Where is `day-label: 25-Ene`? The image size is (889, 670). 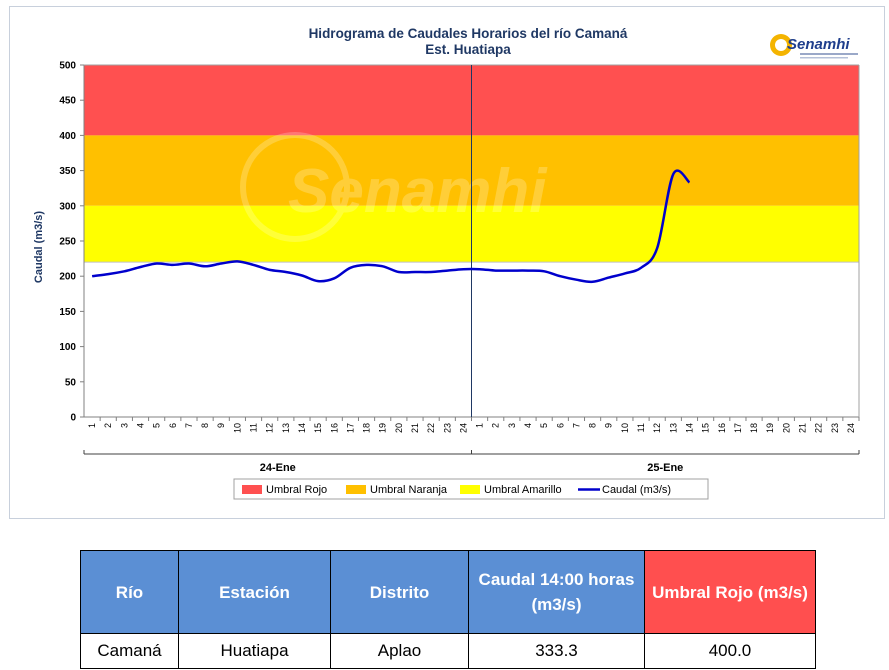
day-label: 25-Ene is located at coordinates (665, 468).